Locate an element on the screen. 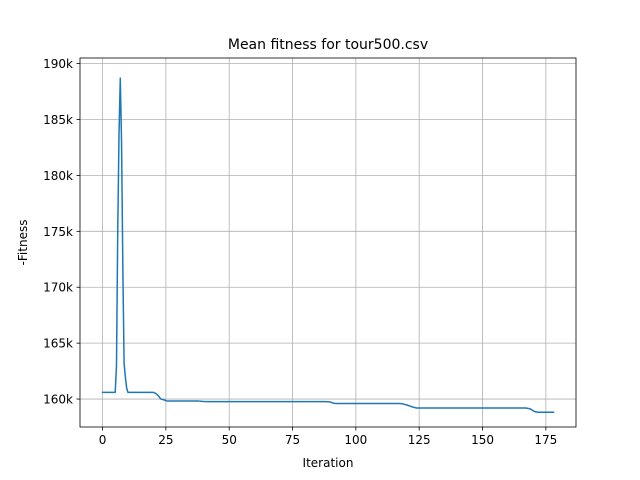 The width and height of the screenshot is (640, 480). y-tick-label: 160k is located at coordinates (58, 400).